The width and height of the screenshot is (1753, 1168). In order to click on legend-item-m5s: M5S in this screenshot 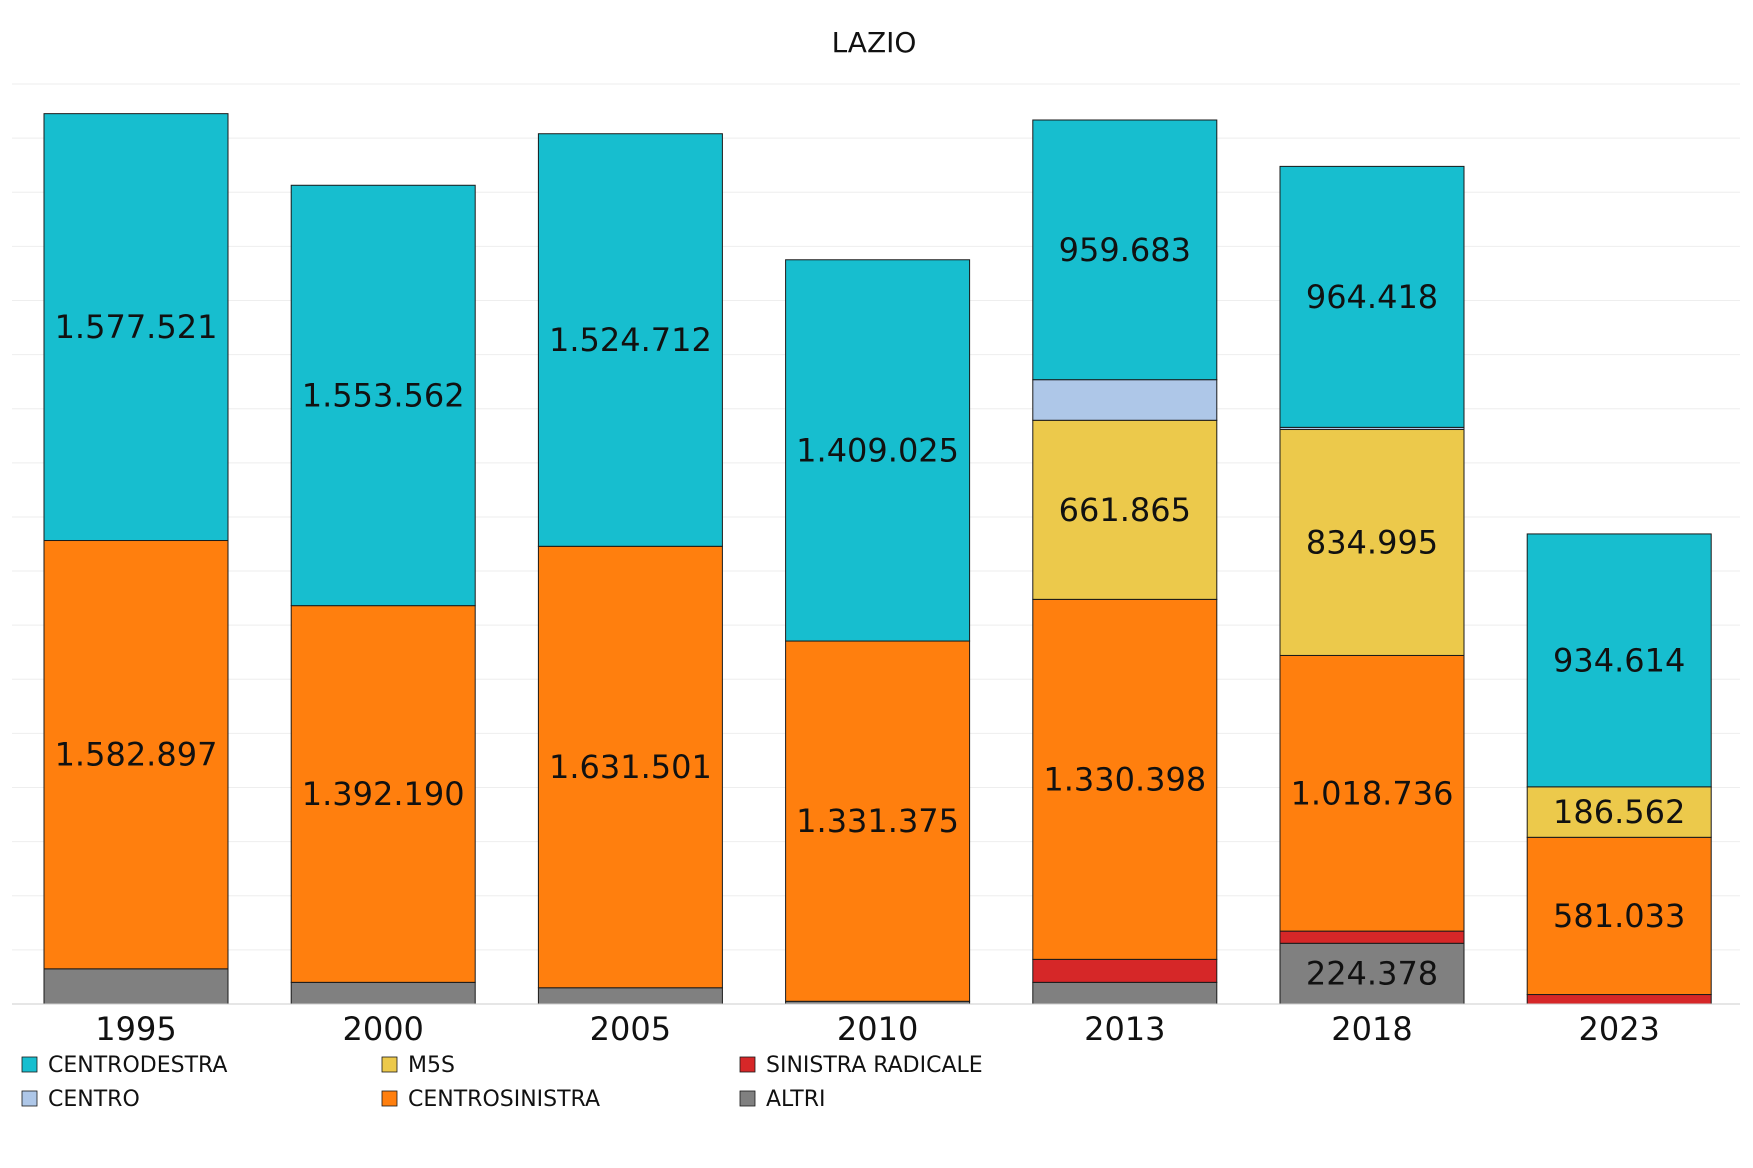, I will do `click(418, 1065)`.